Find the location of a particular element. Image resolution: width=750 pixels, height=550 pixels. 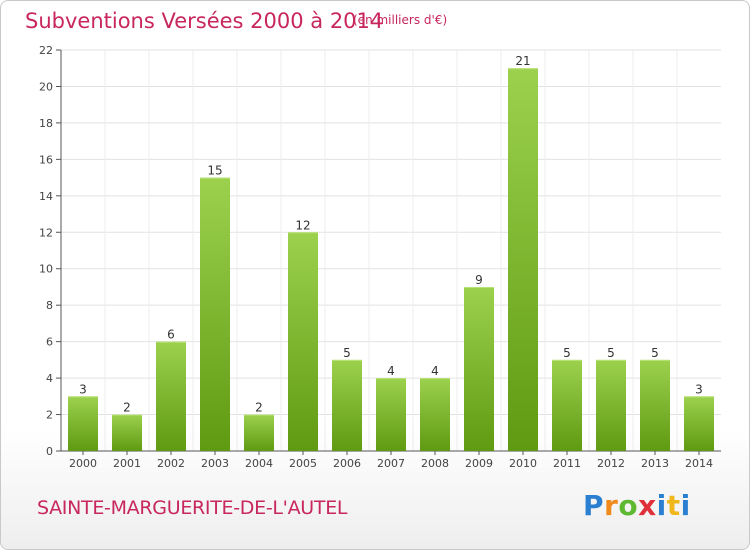

x-tick-label: 2005 is located at coordinates (303, 463).